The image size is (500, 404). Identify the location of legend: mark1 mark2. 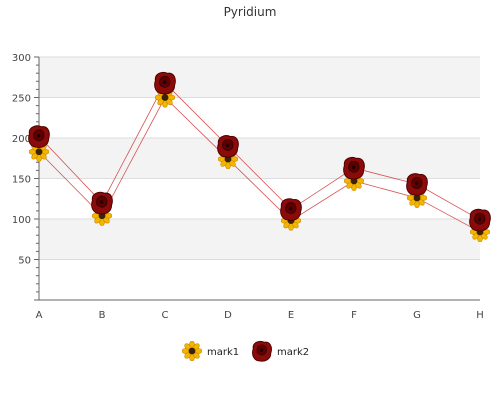
(245, 351).